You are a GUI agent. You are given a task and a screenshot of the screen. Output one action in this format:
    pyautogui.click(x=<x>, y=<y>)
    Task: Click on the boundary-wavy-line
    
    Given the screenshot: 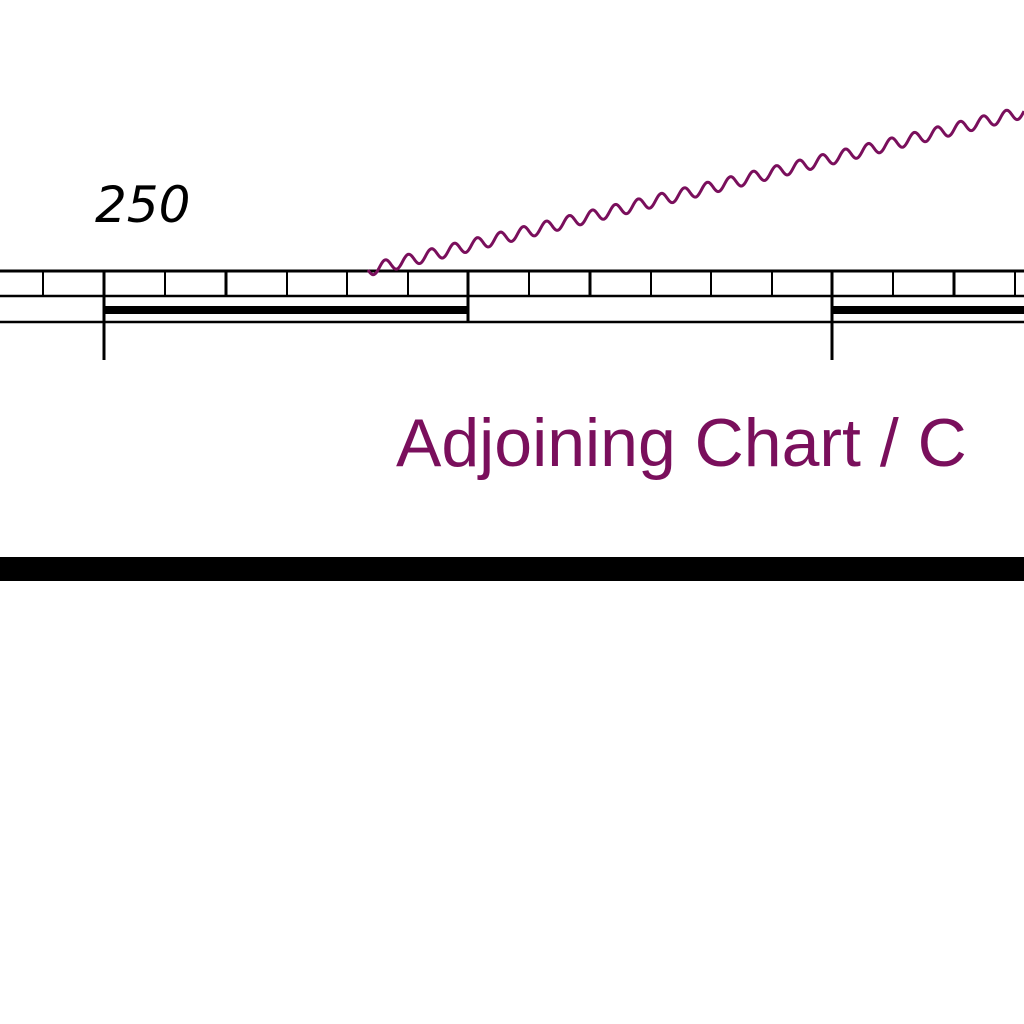 What is the action you would take?
    pyautogui.click(x=695, y=192)
    